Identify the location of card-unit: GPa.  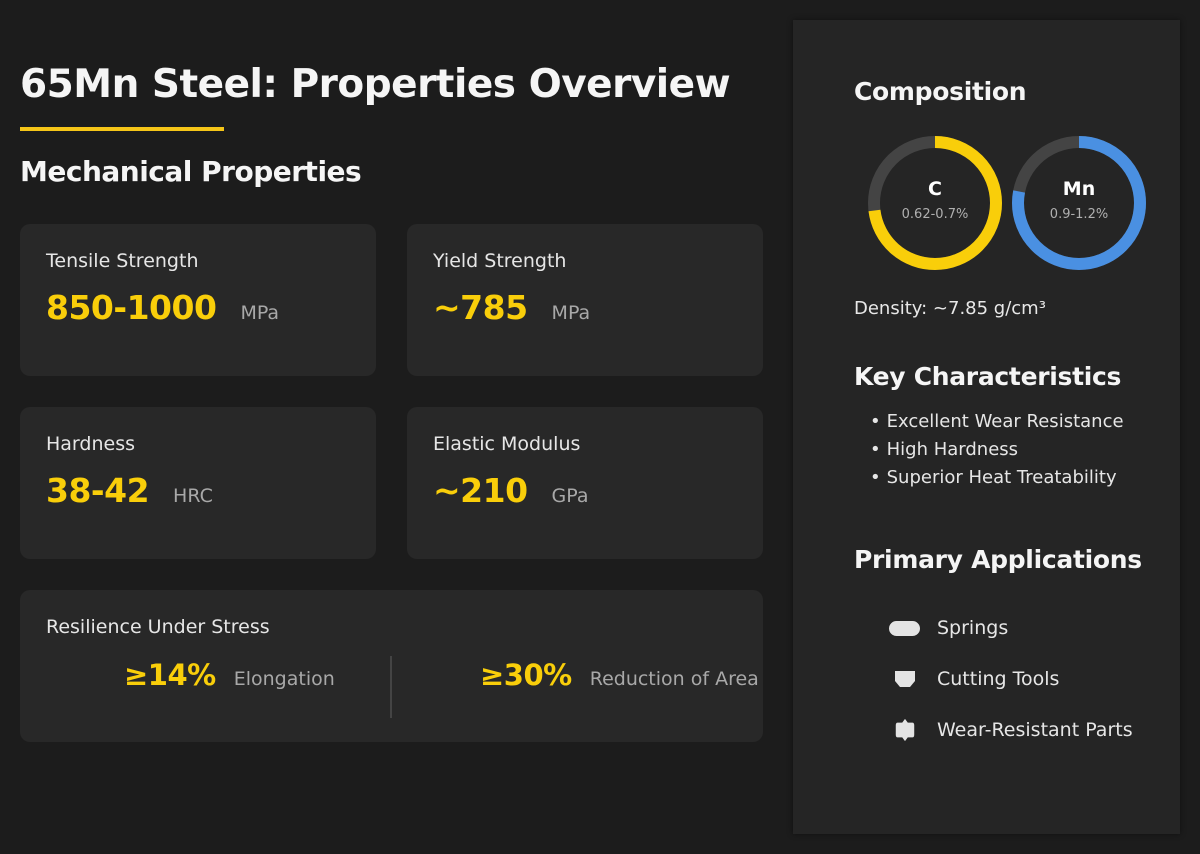
(570, 496).